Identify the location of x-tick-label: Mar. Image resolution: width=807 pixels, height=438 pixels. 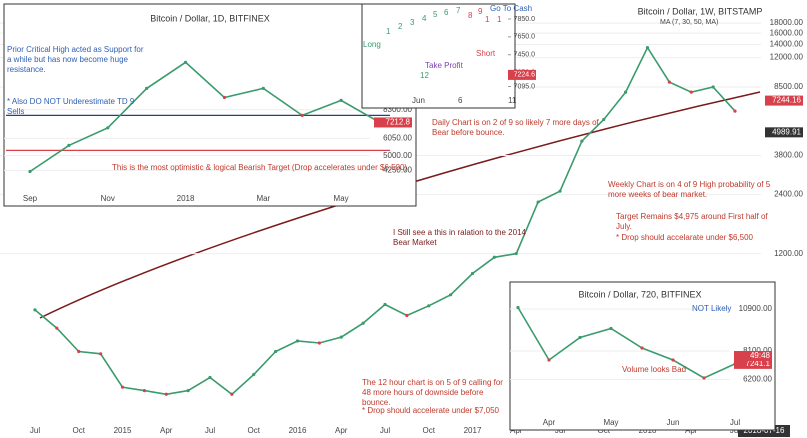
(263, 198).